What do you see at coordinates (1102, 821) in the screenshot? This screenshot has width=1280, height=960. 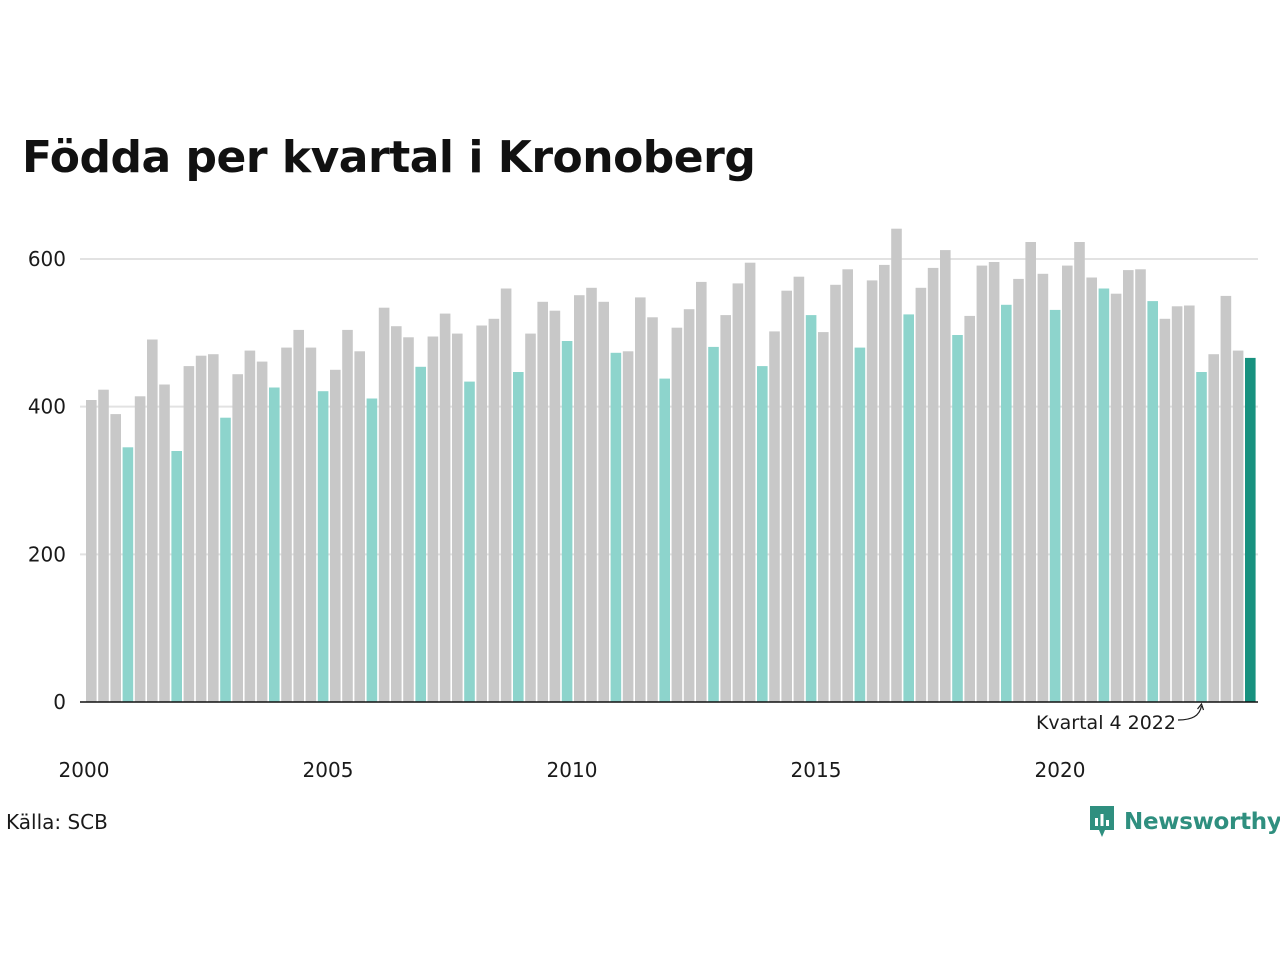 I see `newsworthy-logo-icon` at bounding box center [1102, 821].